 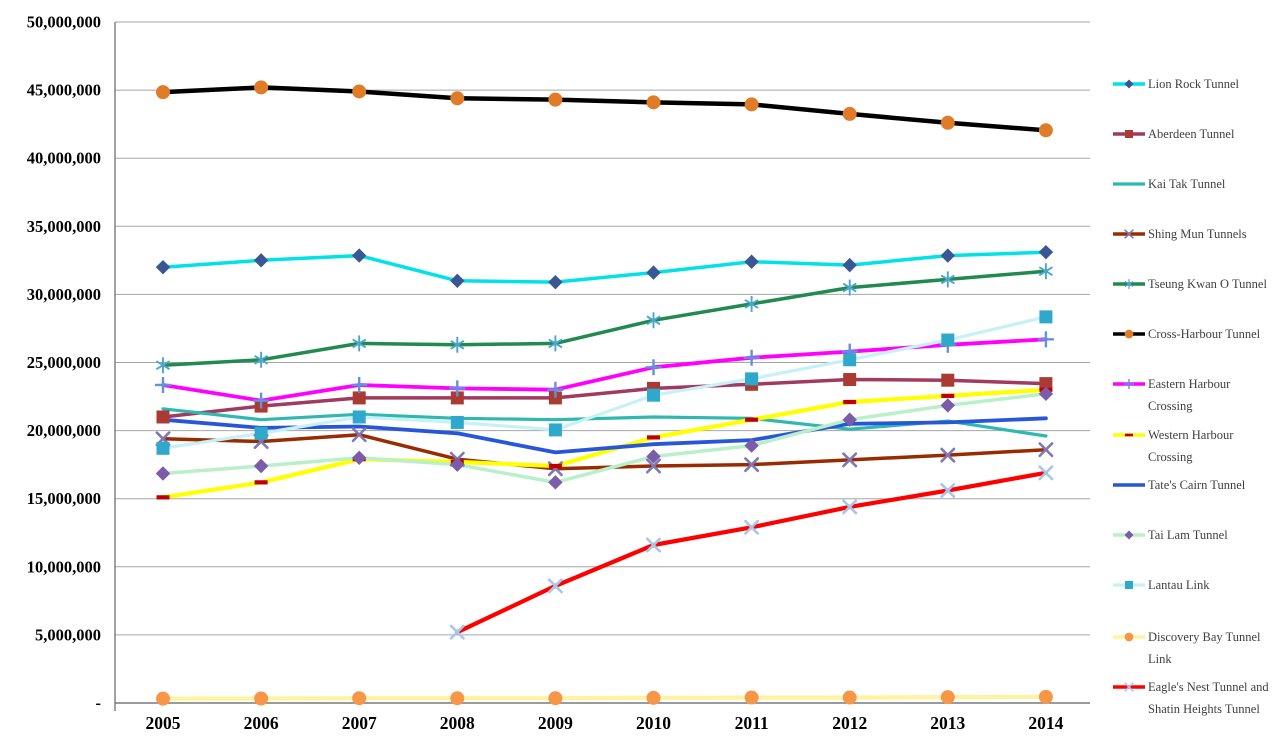 I want to click on marker-cross-harbour-tunnel-2006, so click(x=261, y=87).